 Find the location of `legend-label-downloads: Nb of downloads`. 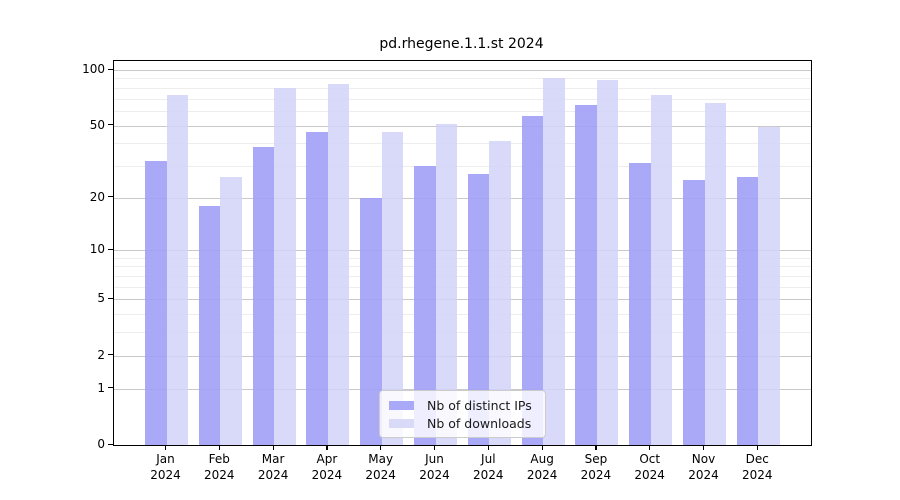

legend-label-downloads: Nb of downloads is located at coordinates (479, 423).